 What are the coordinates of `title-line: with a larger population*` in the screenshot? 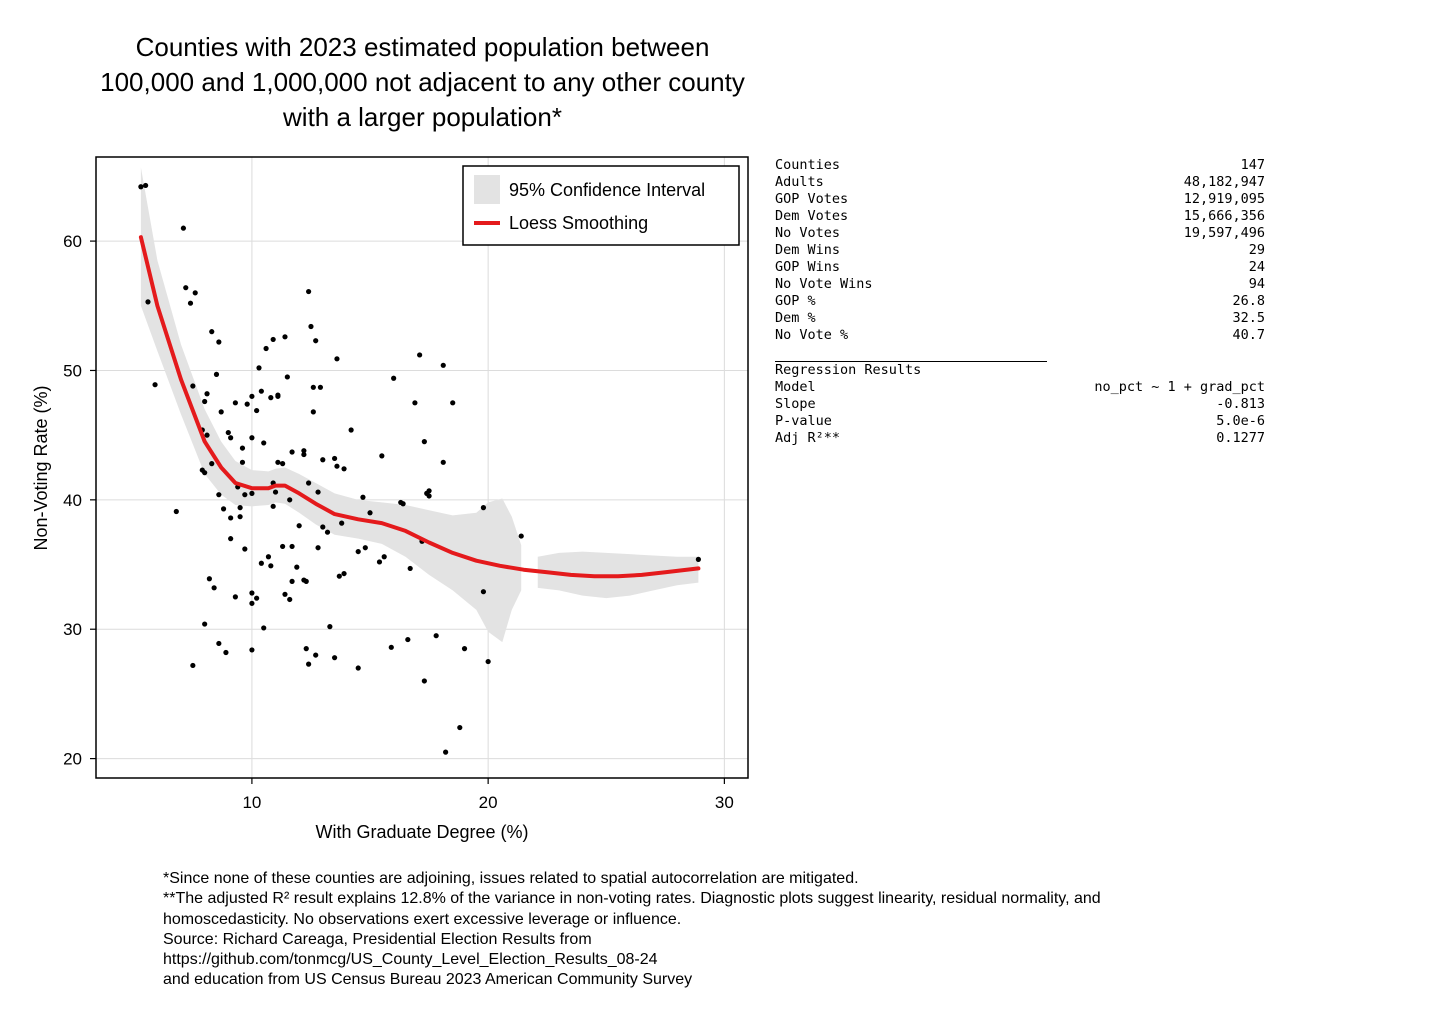 It's located at (422, 117).